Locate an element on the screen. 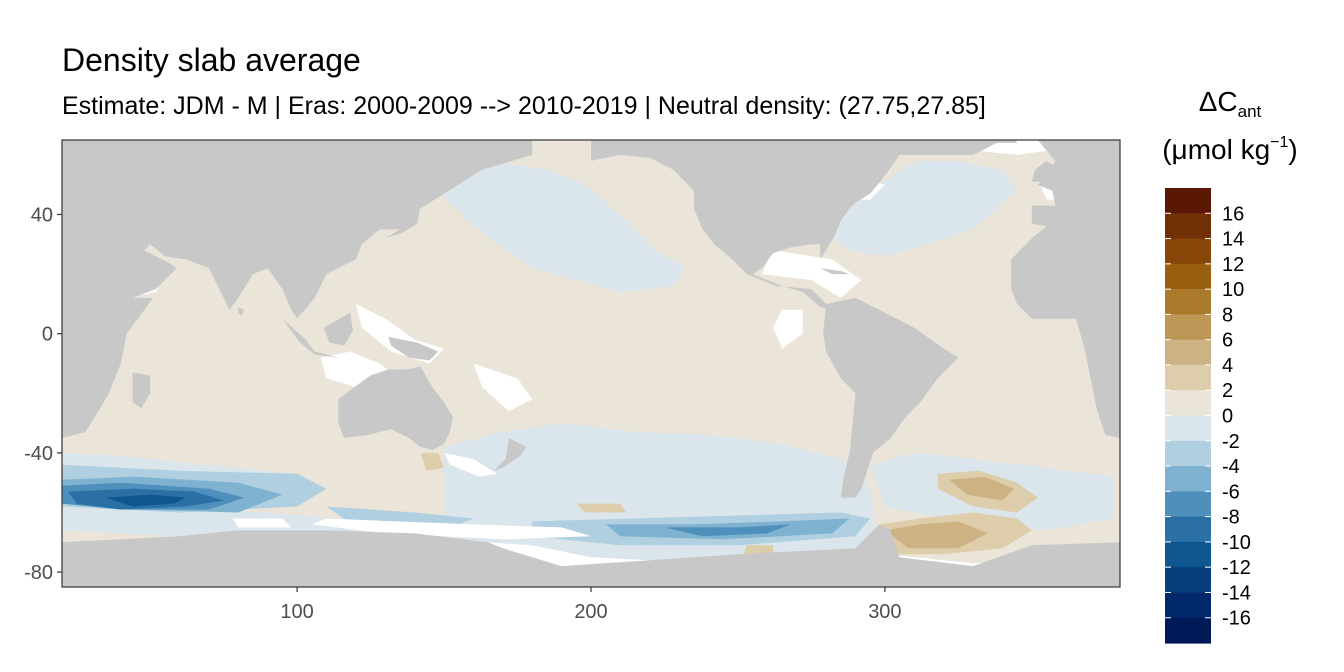 The image size is (1344, 672). y-axis-tick-label: -80 is located at coordinates (38, 573).